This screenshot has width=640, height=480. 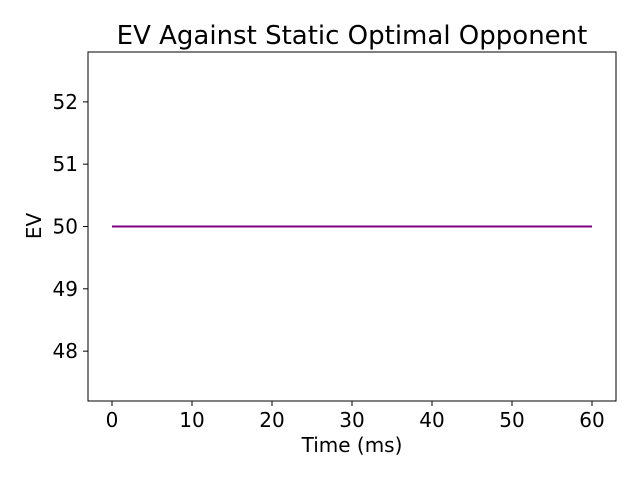 What do you see at coordinates (591, 420) in the screenshot?
I see `x-tick-label: 60` at bounding box center [591, 420].